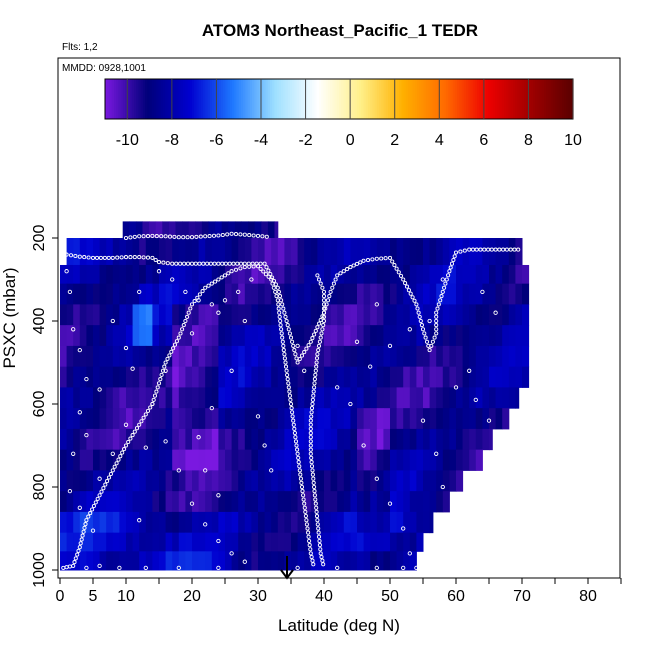  I want to click on y-tick-label: 200, so click(39, 238).